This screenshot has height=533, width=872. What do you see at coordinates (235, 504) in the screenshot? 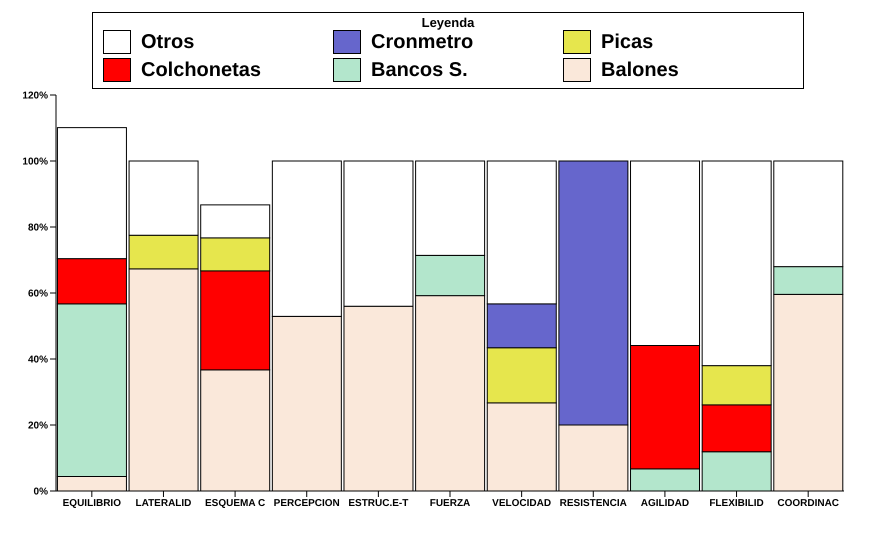
I see `x-tick-label: ESQUEMA C` at bounding box center [235, 504].